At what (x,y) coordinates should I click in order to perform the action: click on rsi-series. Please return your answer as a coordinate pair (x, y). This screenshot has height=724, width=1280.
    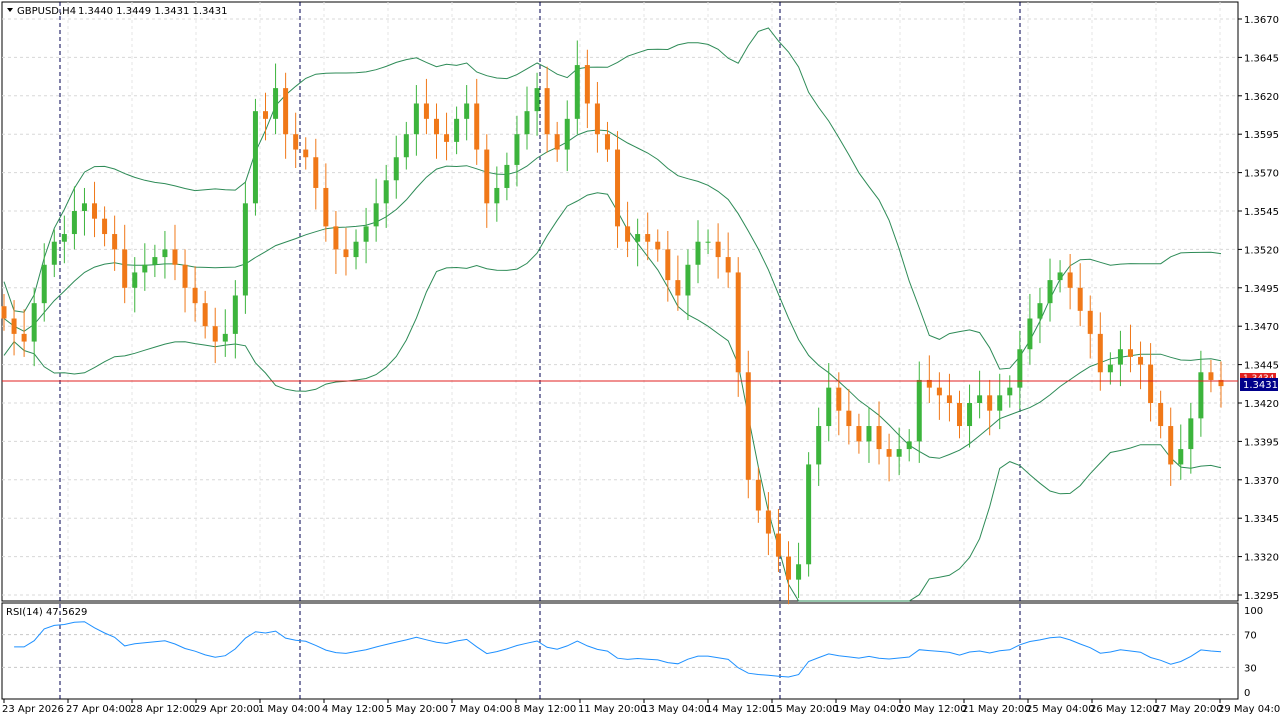
    Looking at the image, I should click on (620, 649).